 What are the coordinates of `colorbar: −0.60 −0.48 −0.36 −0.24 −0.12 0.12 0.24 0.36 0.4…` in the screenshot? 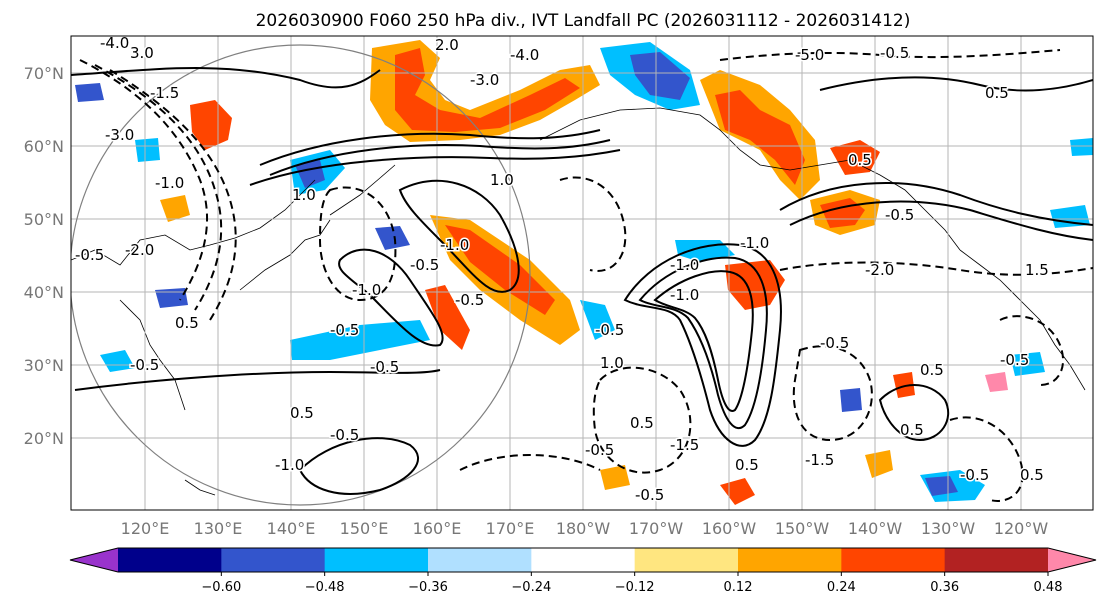 It's located at (583, 571).